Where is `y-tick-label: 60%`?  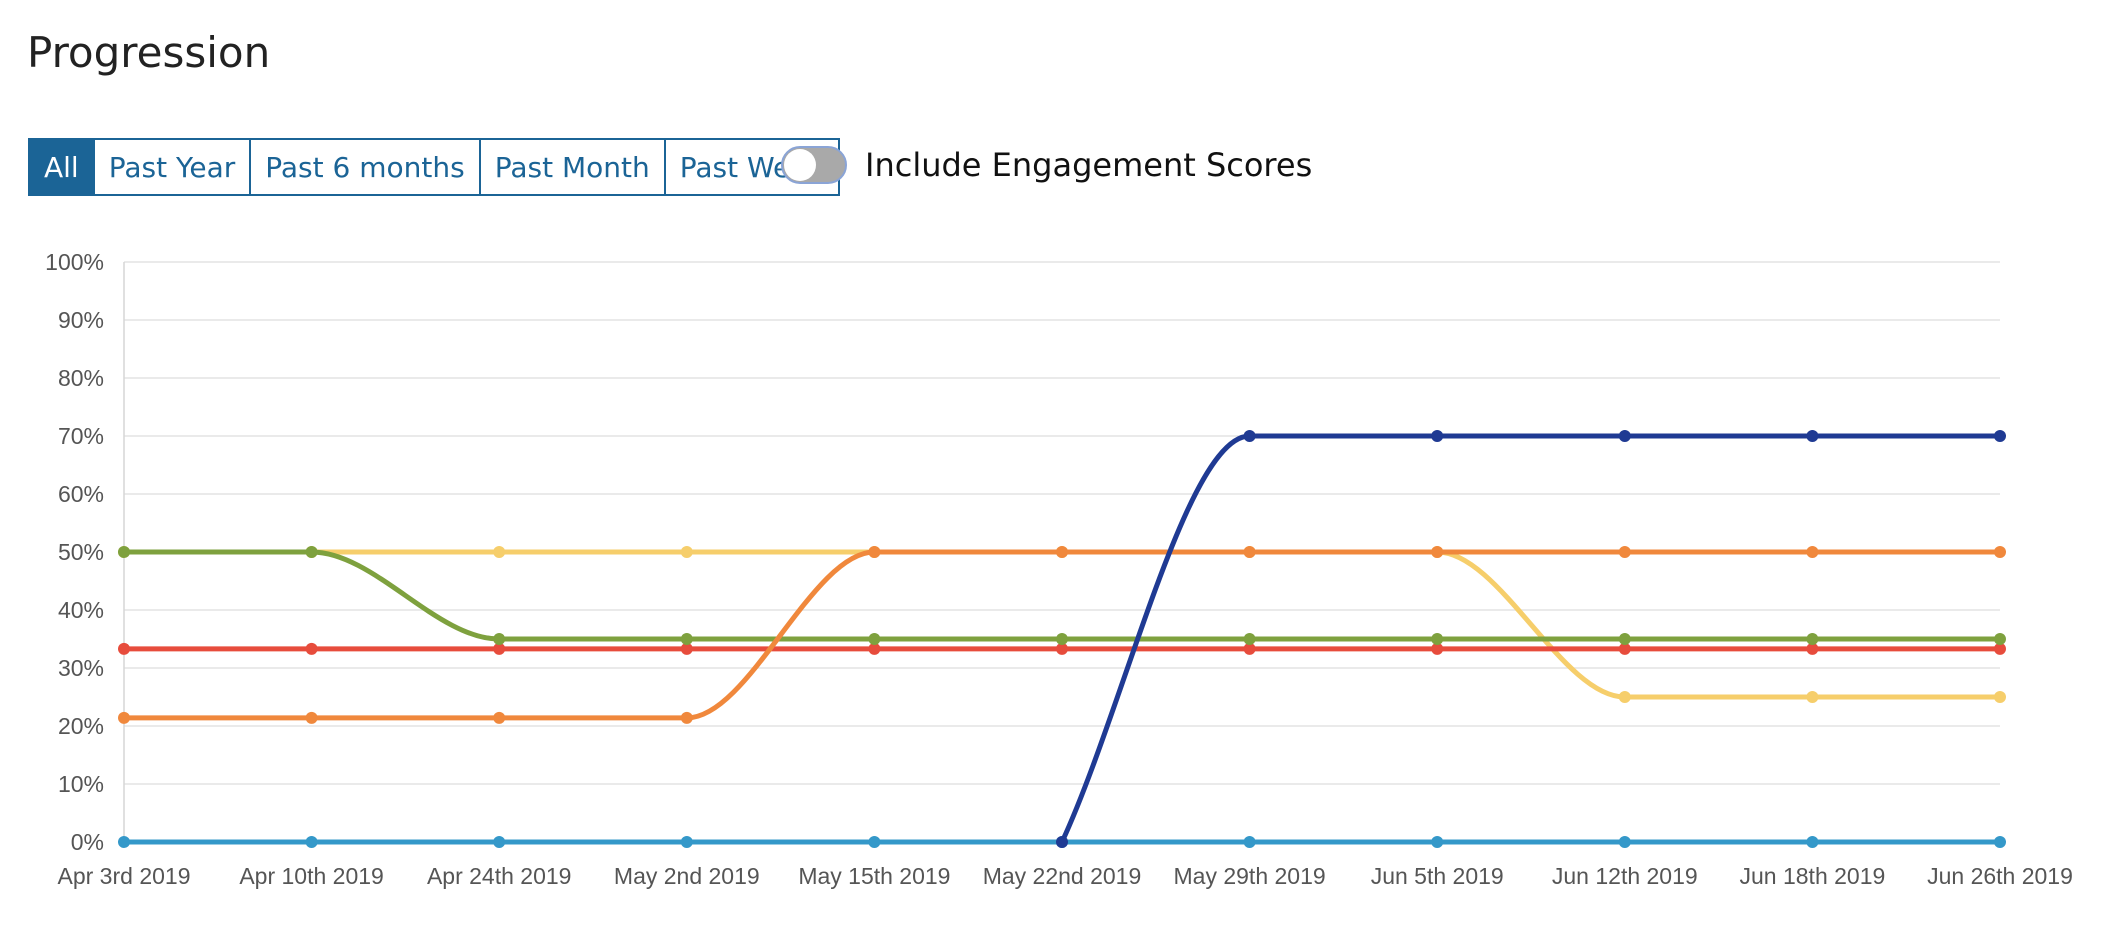
y-tick-label: 60% is located at coordinates (81, 494).